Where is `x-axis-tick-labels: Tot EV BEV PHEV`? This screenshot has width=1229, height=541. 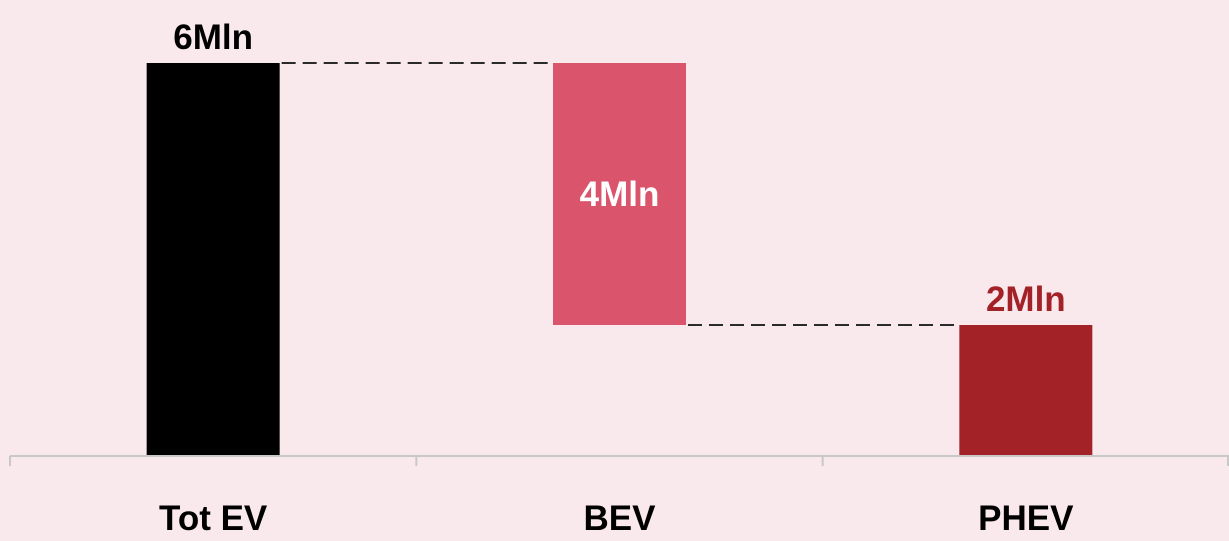 x-axis-tick-labels: Tot EV BEV PHEV is located at coordinates (616, 518).